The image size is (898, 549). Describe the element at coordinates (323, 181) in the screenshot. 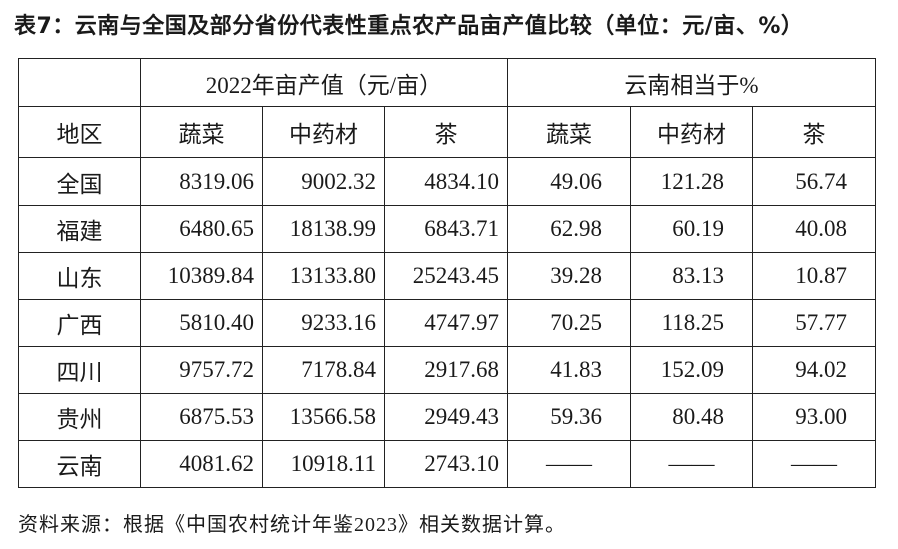

I see `table-cell: 9002.32` at that location.